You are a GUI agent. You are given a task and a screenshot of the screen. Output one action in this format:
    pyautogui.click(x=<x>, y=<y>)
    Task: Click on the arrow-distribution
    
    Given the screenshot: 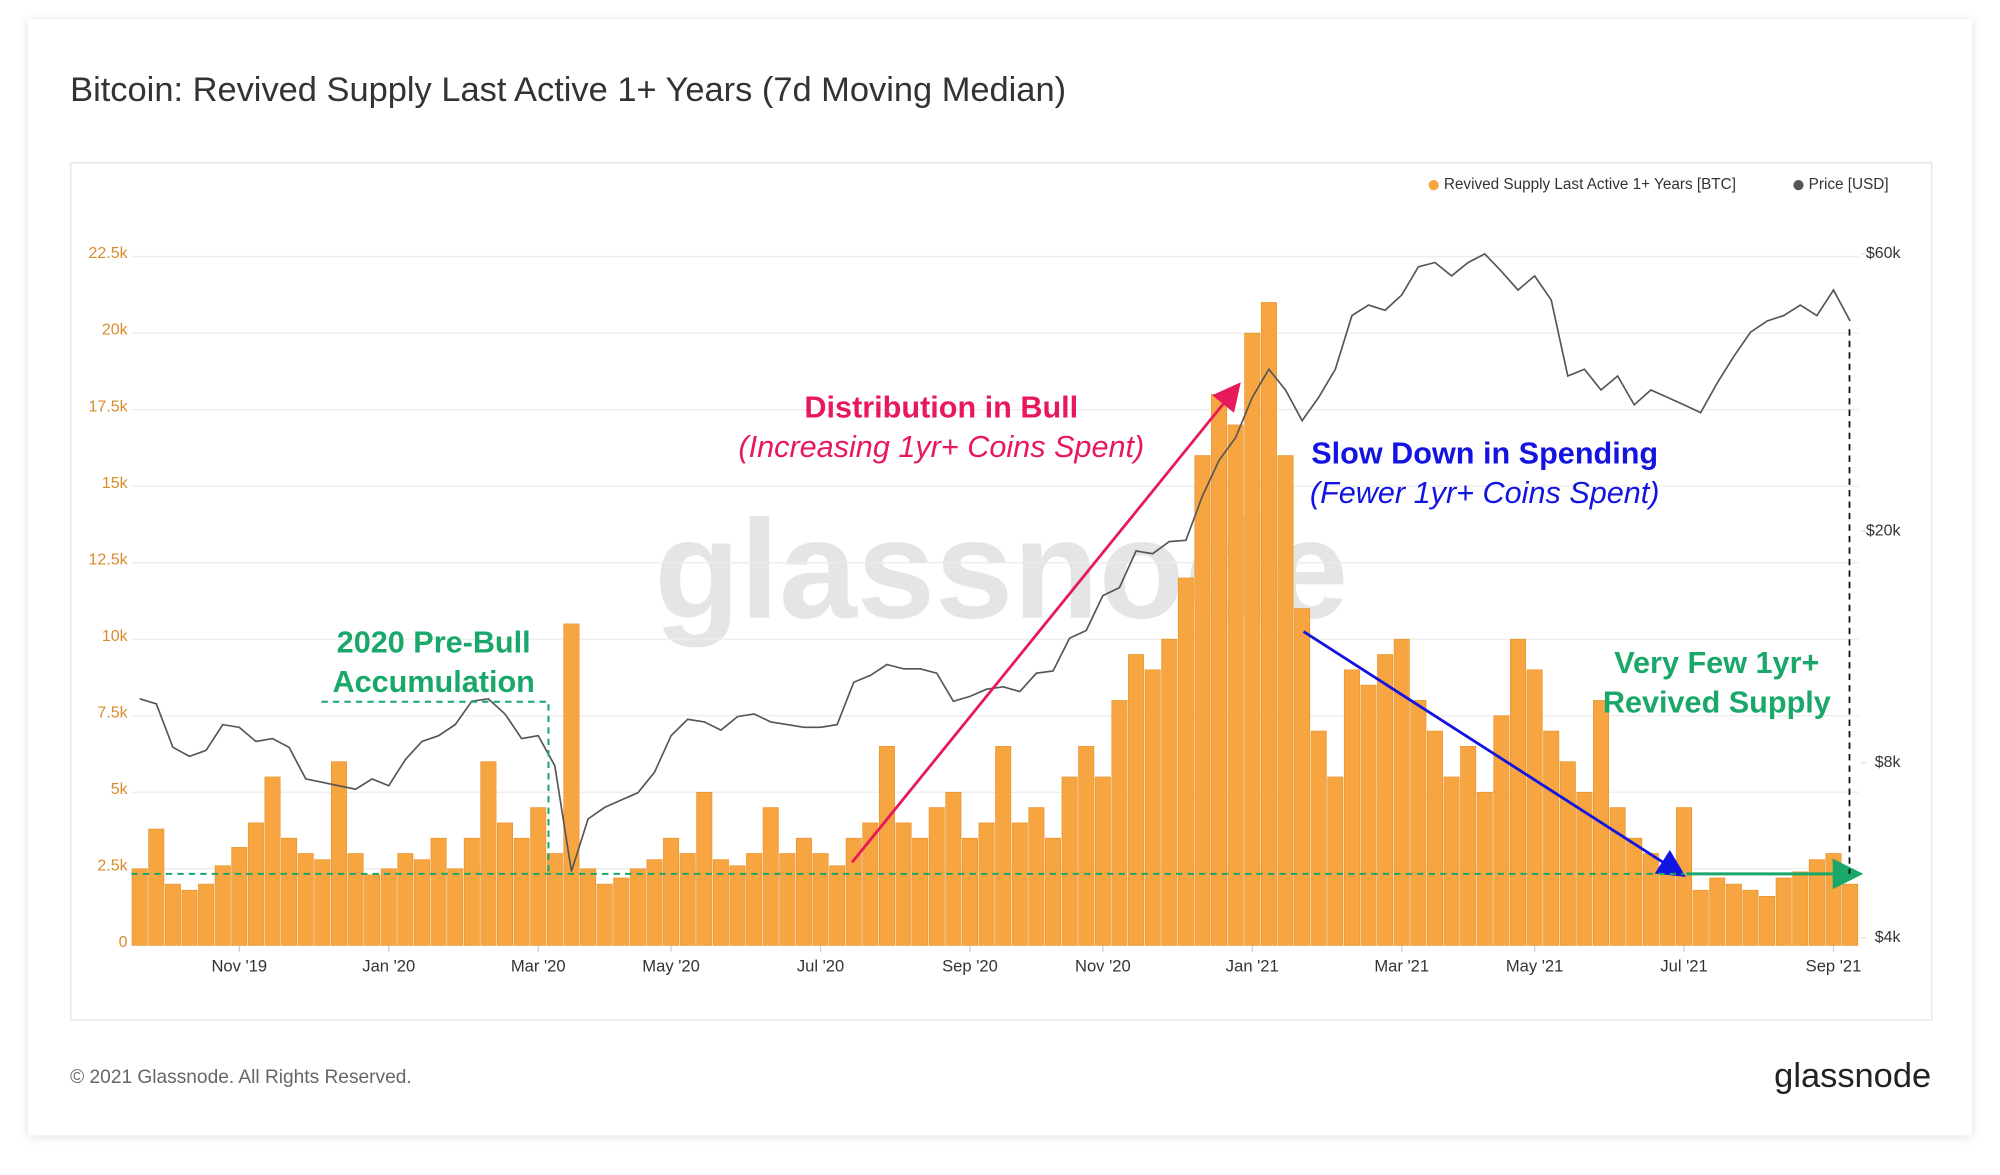 What is the action you would take?
    pyautogui.click(x=1045, y=623)
    